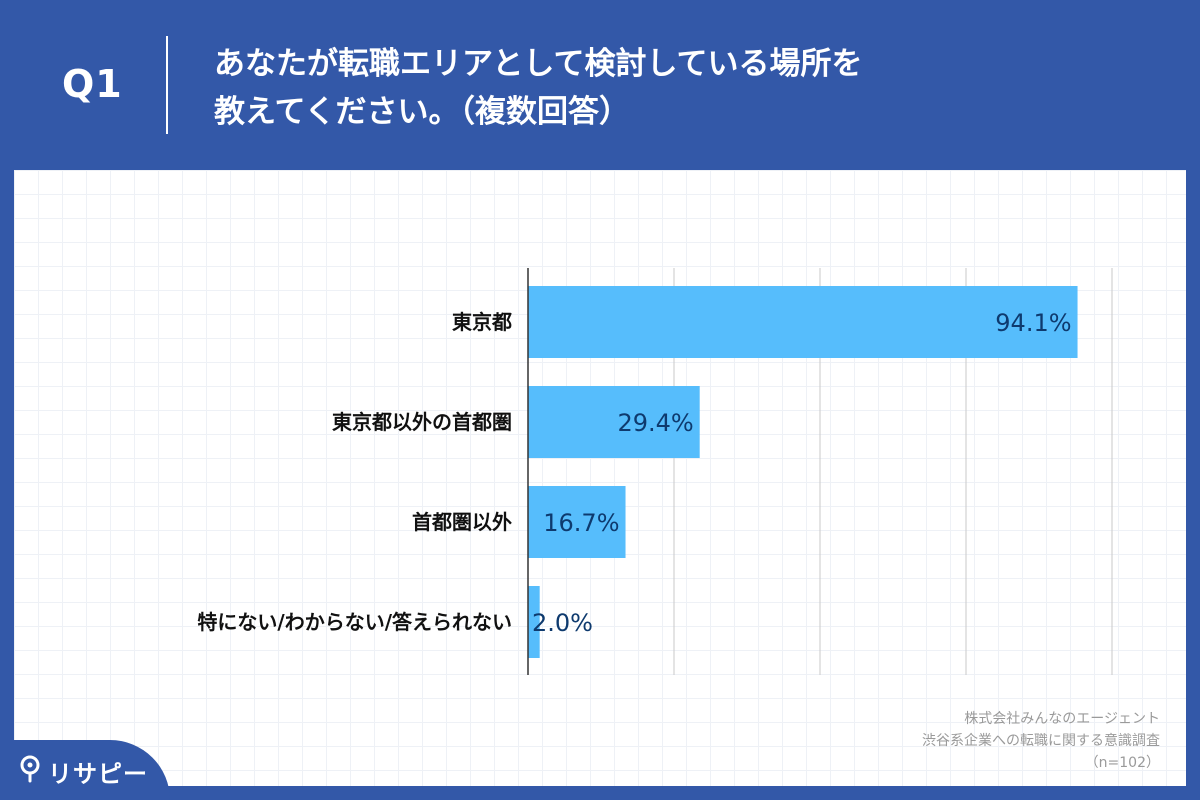 The height and width of the screenshot is (800, 1200). I want to click on source-note: 株式会社みんなのエージェント 渋谷系企業への転職に関する意識調査 （n=102）, so click(1041, 741).